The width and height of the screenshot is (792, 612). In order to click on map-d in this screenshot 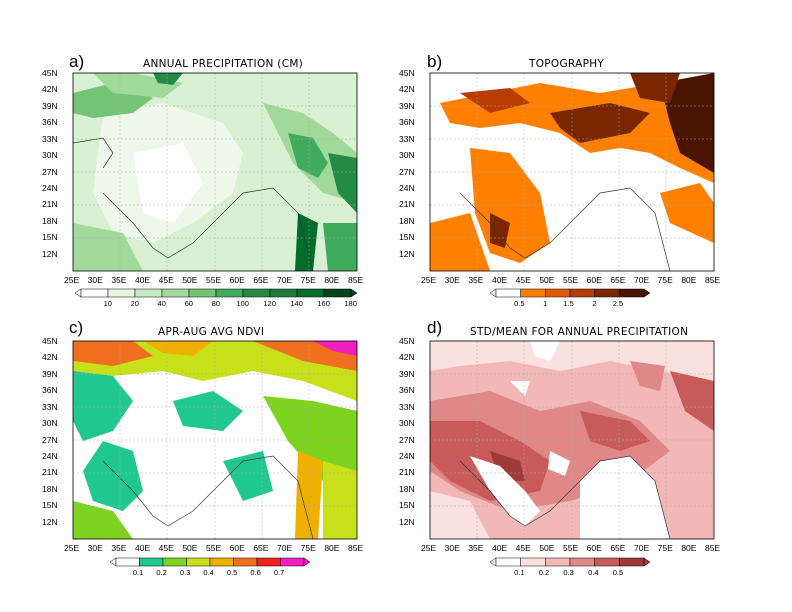, I will do `click(572, 440)`.